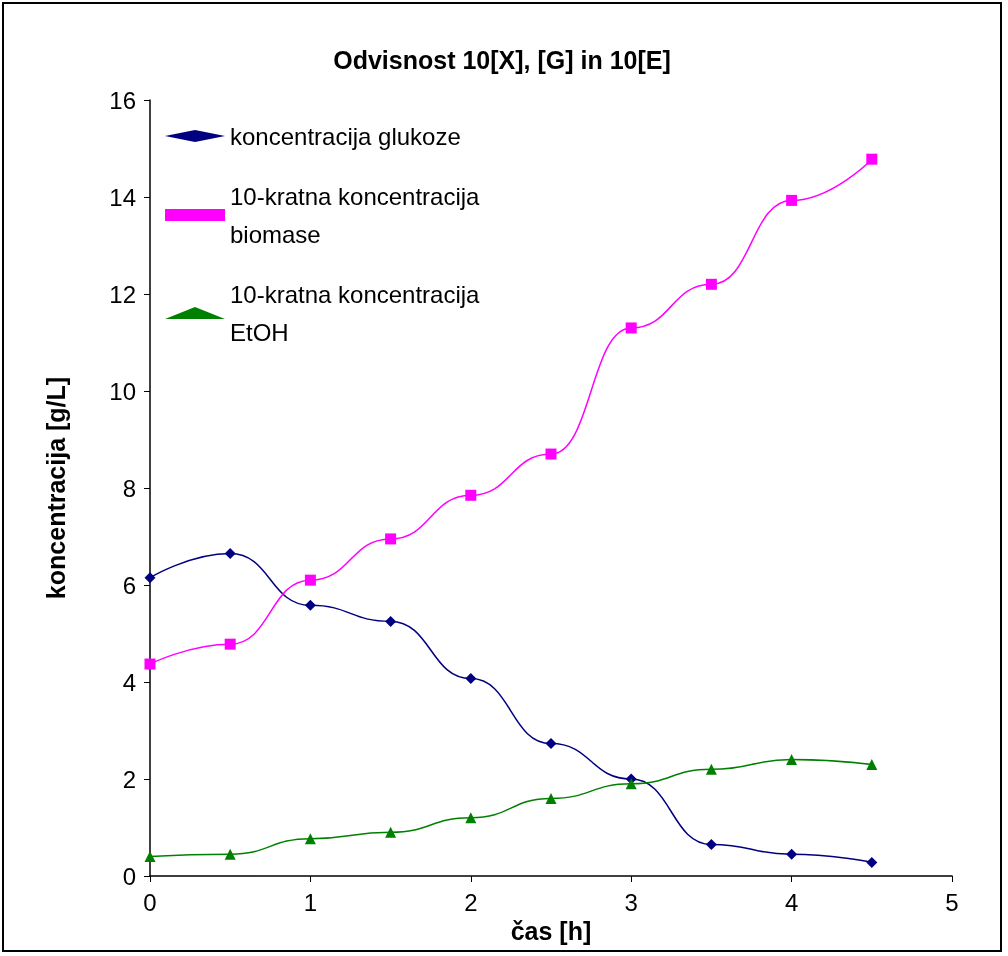 Image resolution: width=1008 pixels, height=956 pixels. Describe the element at coordinates (129, 779) in the screenshot. I see `y-tick-label: 2` at that location.